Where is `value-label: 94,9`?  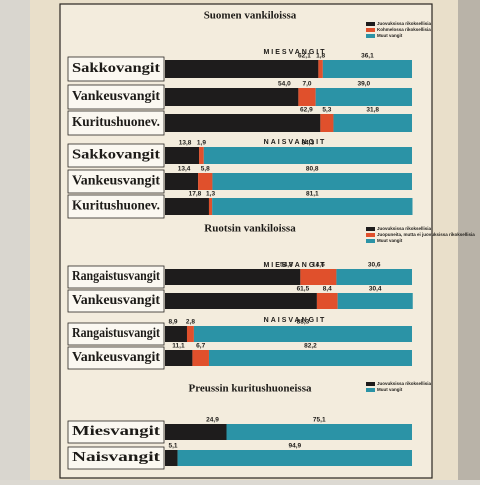 value-label: 94,9 is located at coordinates (294, 446).